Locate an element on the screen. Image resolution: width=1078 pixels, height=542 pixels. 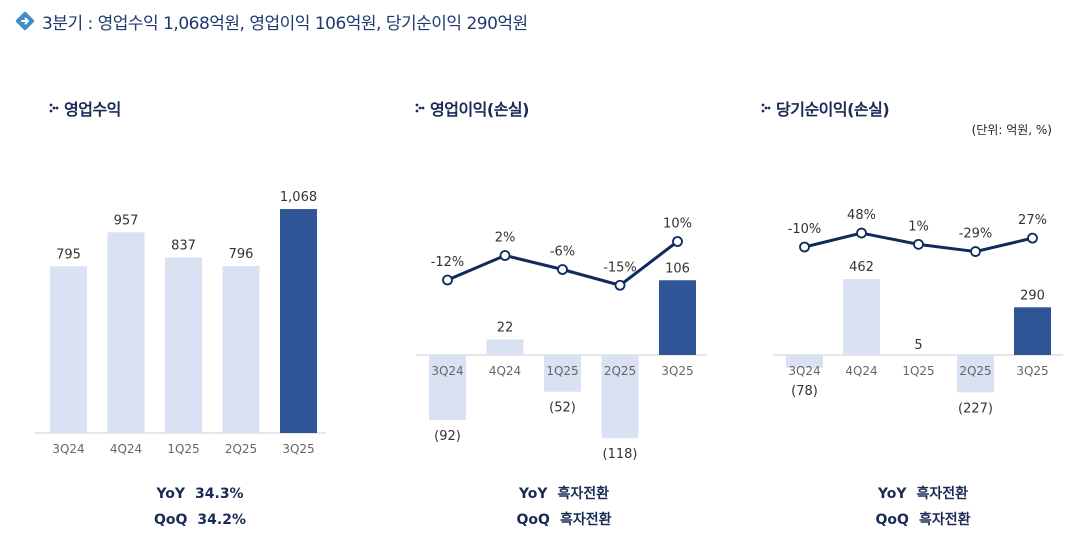
stats-operating-income: YoY 흑자전환 QoQ 흑자전환 is located at coordinates (564, 507).